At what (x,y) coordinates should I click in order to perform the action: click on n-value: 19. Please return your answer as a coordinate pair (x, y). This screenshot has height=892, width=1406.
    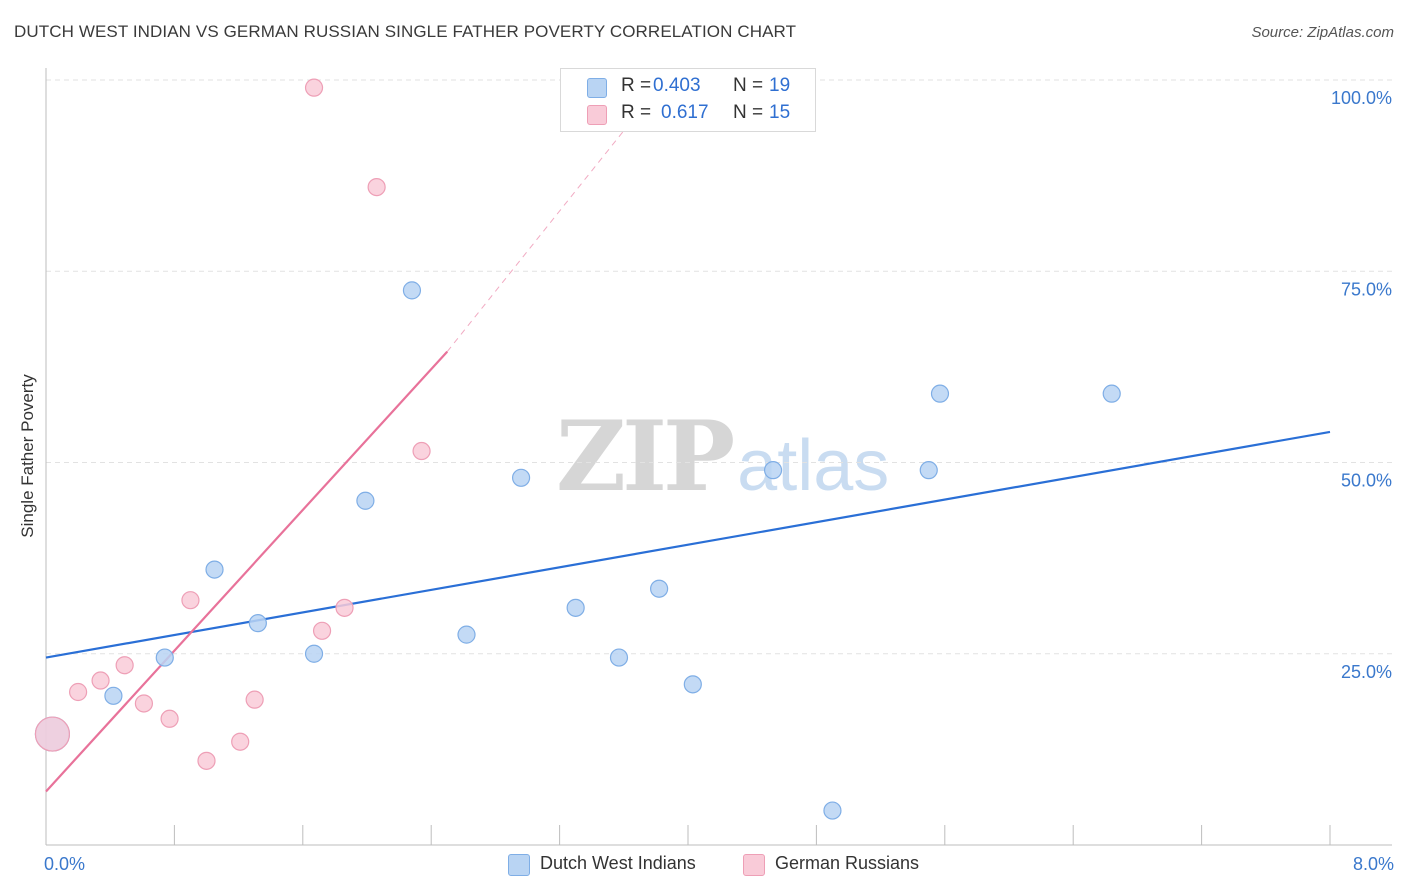
    Looking at the image, I should click on (780, 85).